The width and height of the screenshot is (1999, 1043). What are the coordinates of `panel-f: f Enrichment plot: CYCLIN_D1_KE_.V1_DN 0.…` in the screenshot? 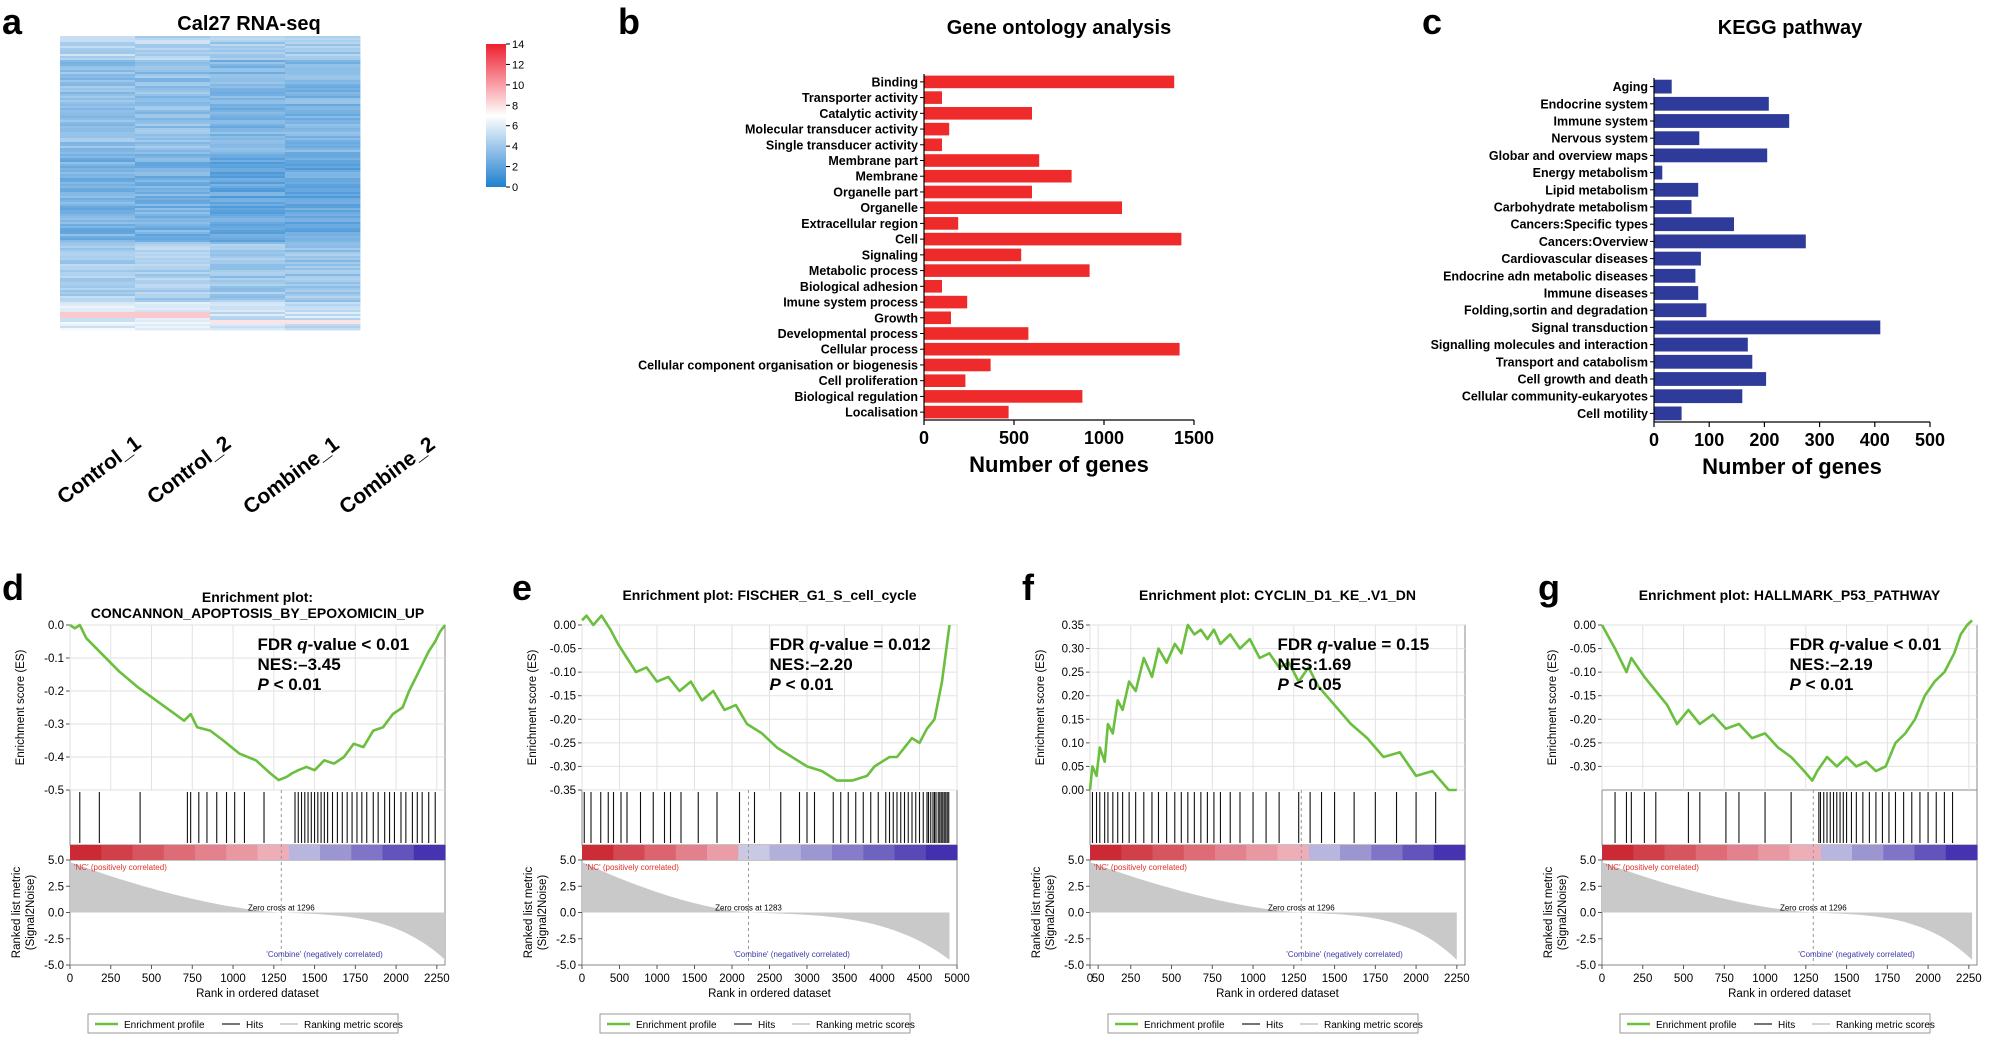 It's located at (1246, 800).